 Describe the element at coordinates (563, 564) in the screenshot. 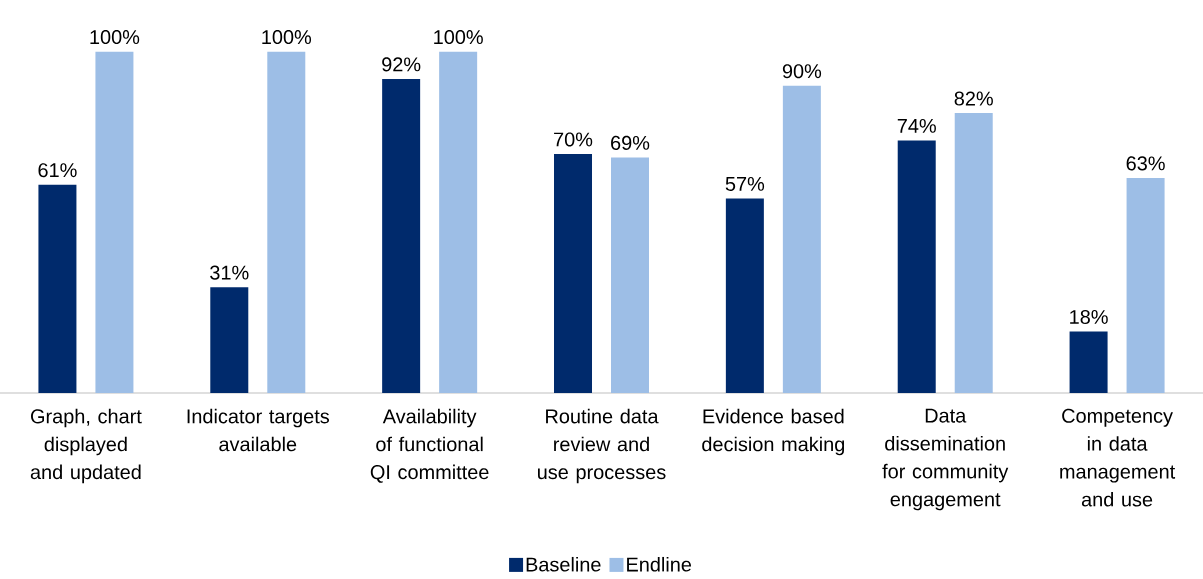

I see `legend-label: Baseline` at that location.